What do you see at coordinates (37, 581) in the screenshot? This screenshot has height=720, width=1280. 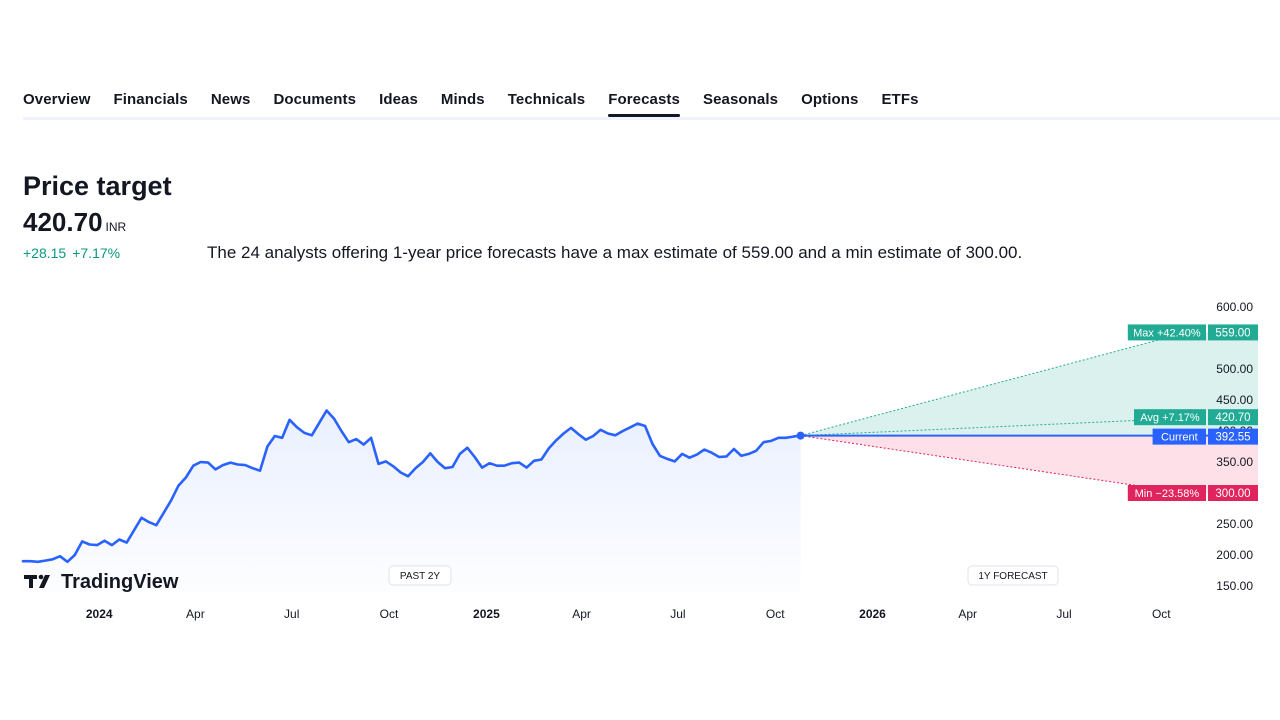 I see `tradingview-logo-icon` at bounding box center [37, 581].